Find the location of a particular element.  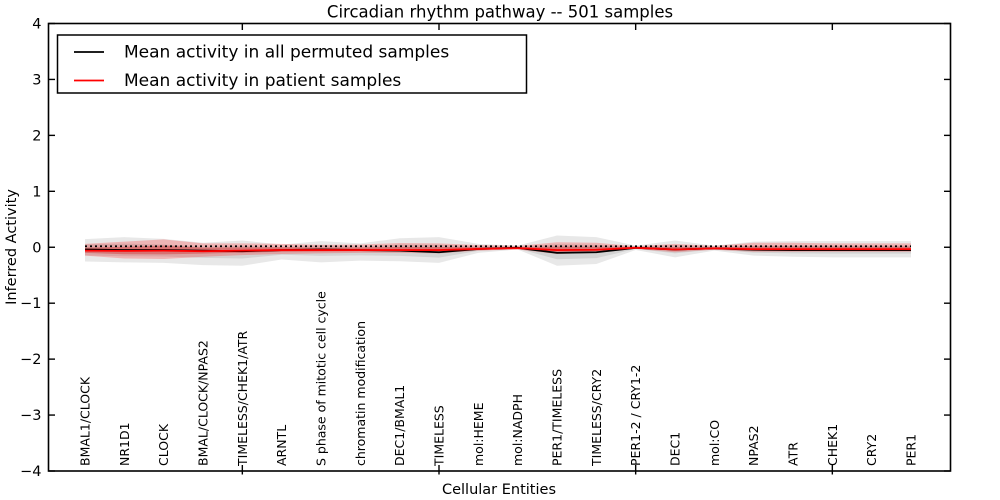

y-tick-label: 2 is located at coordinates (36, 136).